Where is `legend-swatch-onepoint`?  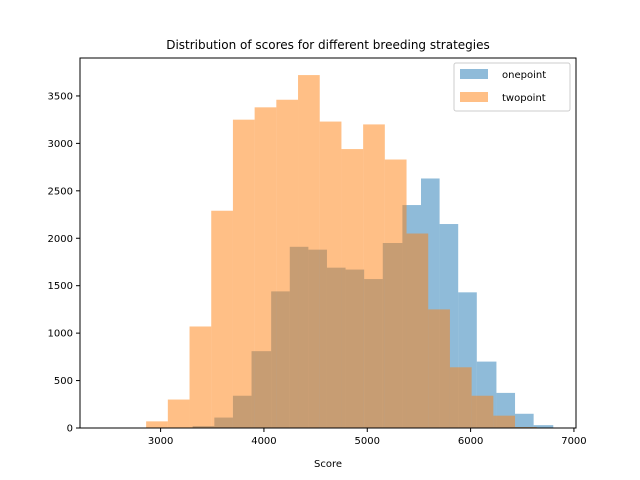 legend-swatch-onepoint is located at coordinates (474, 74).